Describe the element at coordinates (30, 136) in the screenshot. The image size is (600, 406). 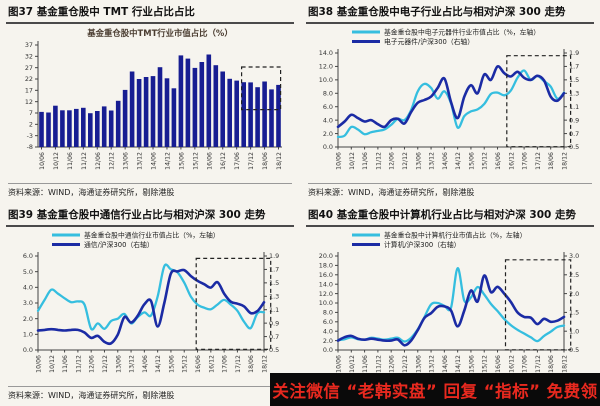
I see `y-tick-label: -3` at that location.